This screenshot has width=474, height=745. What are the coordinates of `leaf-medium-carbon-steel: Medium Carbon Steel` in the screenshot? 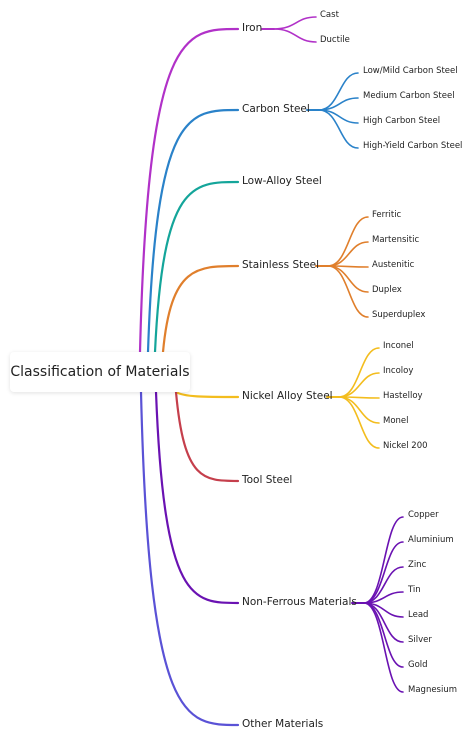 It's located at (409, 96).